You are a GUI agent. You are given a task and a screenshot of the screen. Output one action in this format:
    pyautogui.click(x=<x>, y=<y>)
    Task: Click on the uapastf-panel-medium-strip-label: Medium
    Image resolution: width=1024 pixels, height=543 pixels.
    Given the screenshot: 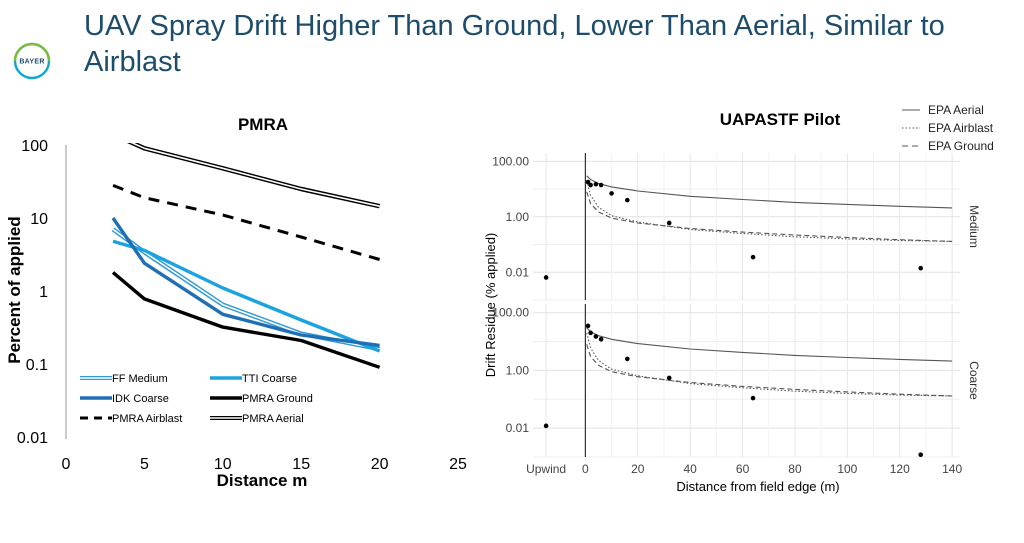 What is the action you would take?
    pyautogui.click(x=974, y=226)
    